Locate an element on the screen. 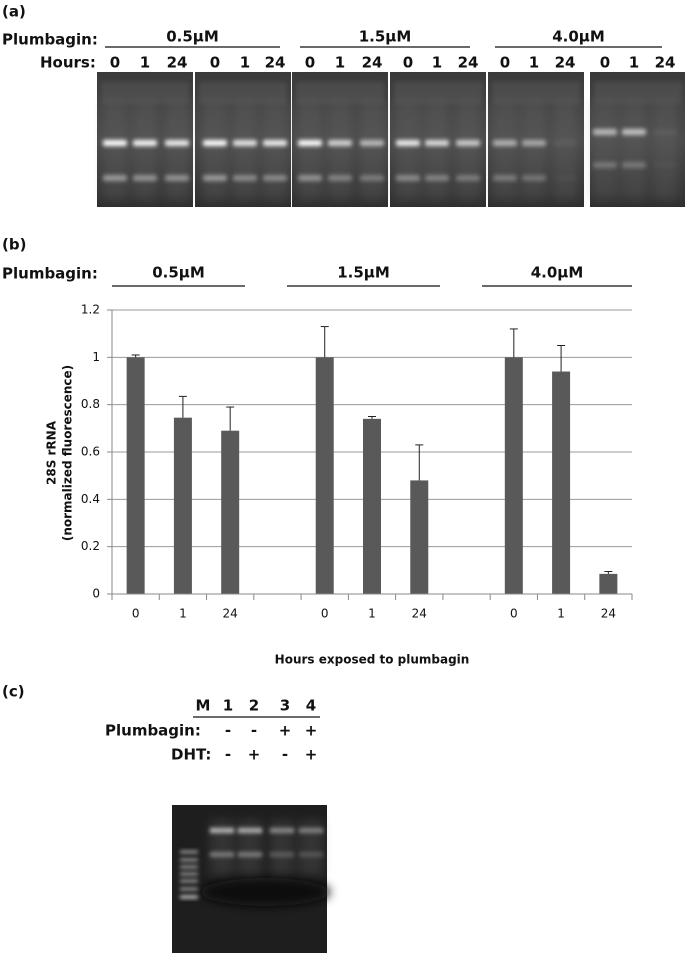 This screenshot has width=685, height=958. y-tick-label: 0.2 is located at coordinates (90, 546).